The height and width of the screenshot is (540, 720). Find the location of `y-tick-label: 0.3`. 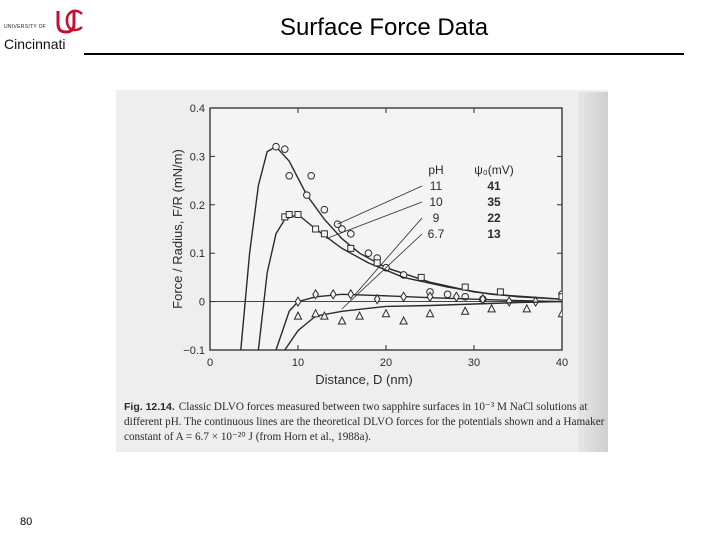

y-tick-label: 0.3 is located at coordinates (197, 157).